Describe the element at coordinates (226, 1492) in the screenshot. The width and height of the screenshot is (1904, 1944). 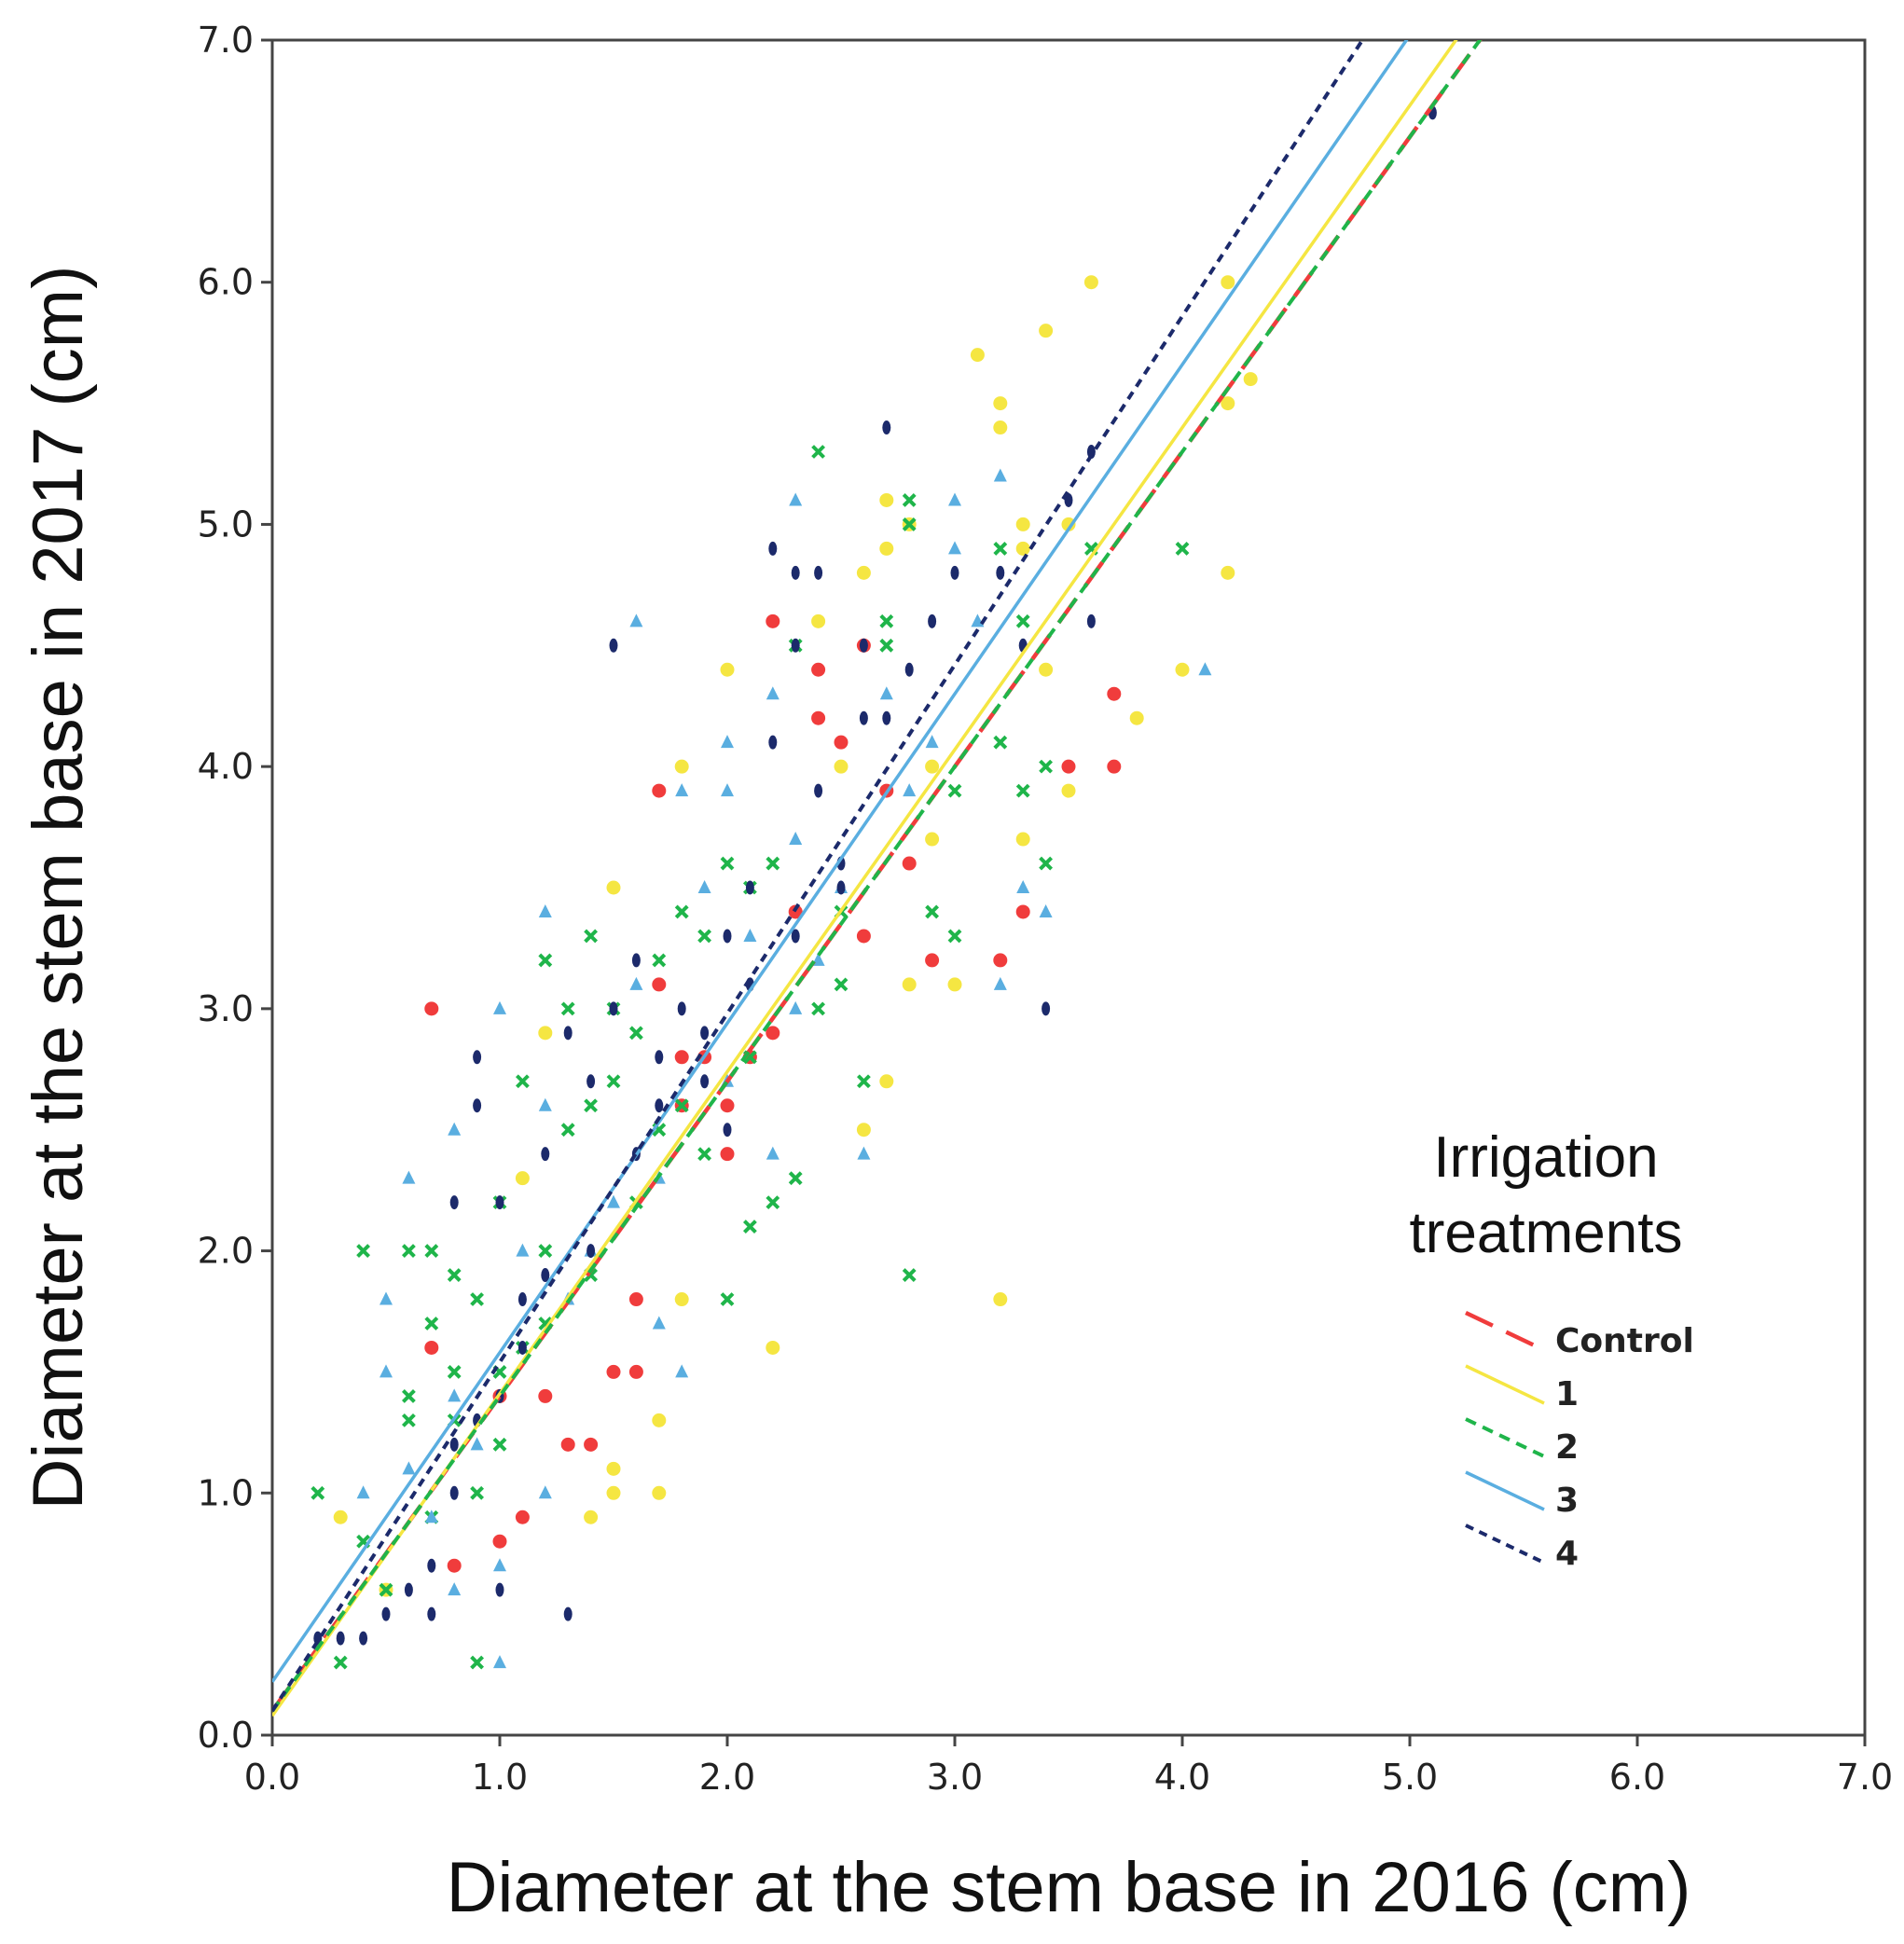
I see `y-tick-label: 1.0` at that location.